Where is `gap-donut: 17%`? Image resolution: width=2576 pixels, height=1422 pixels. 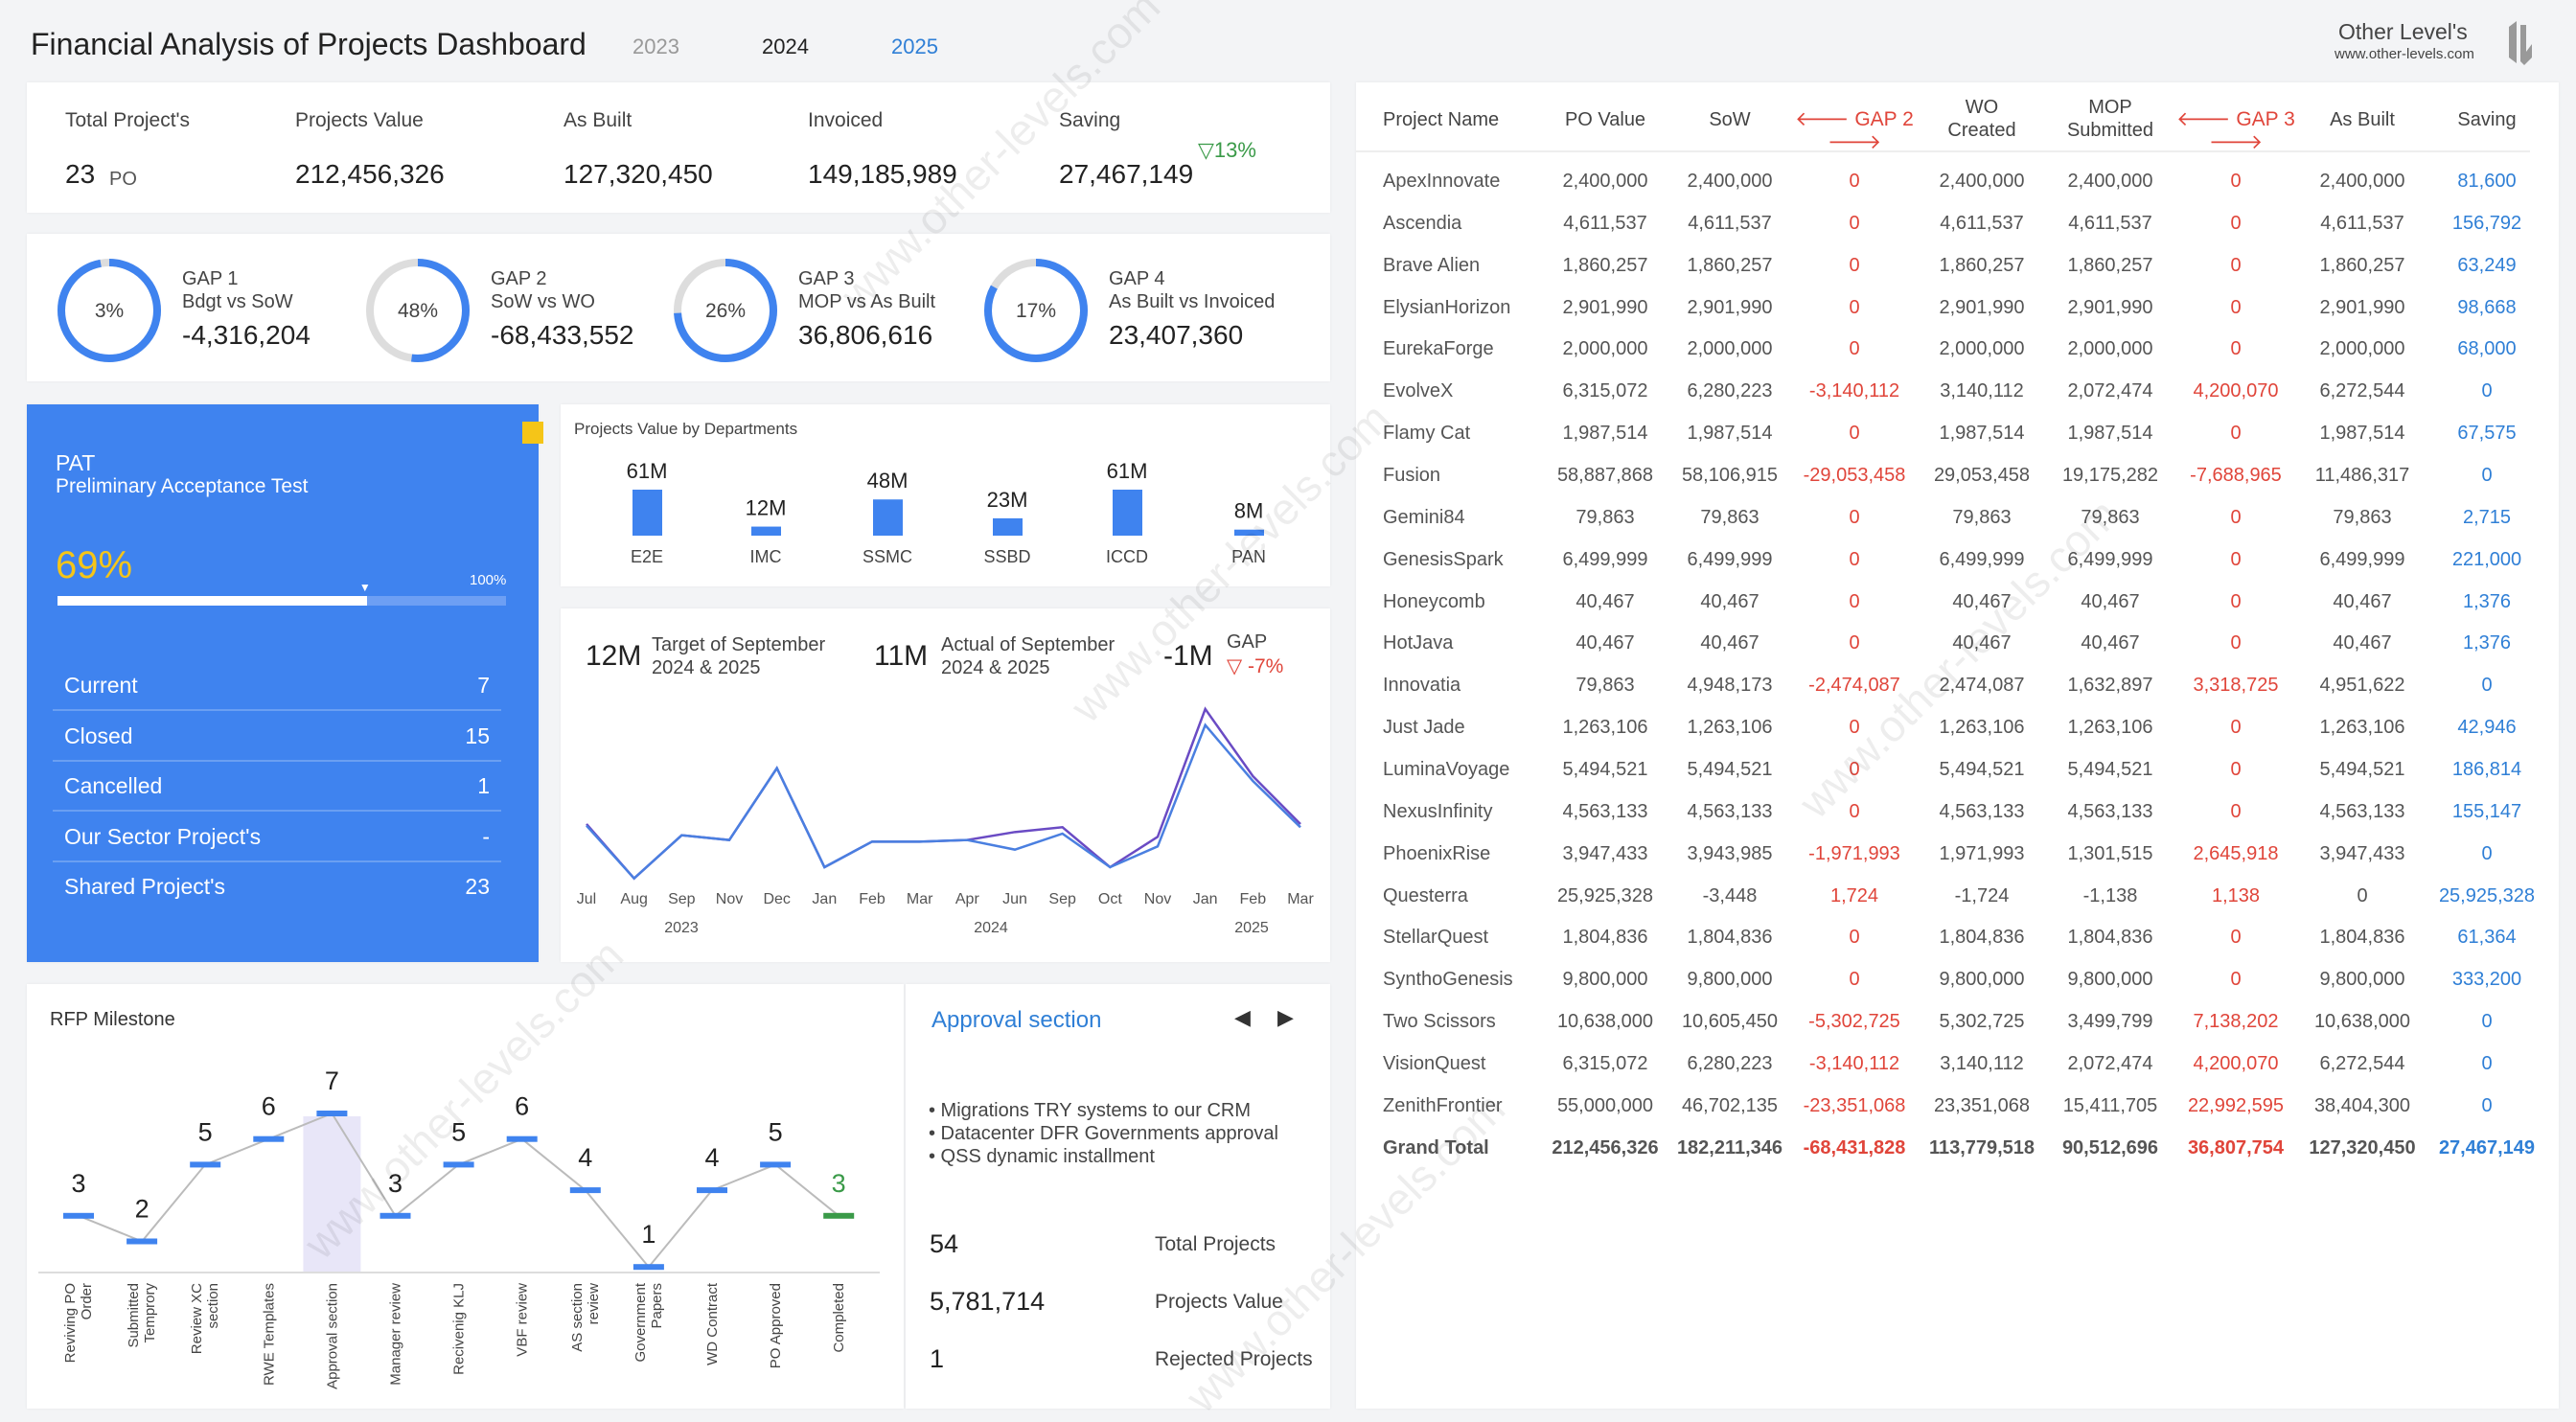 gap-donut: 17% is located at coordinates (1036, 310).